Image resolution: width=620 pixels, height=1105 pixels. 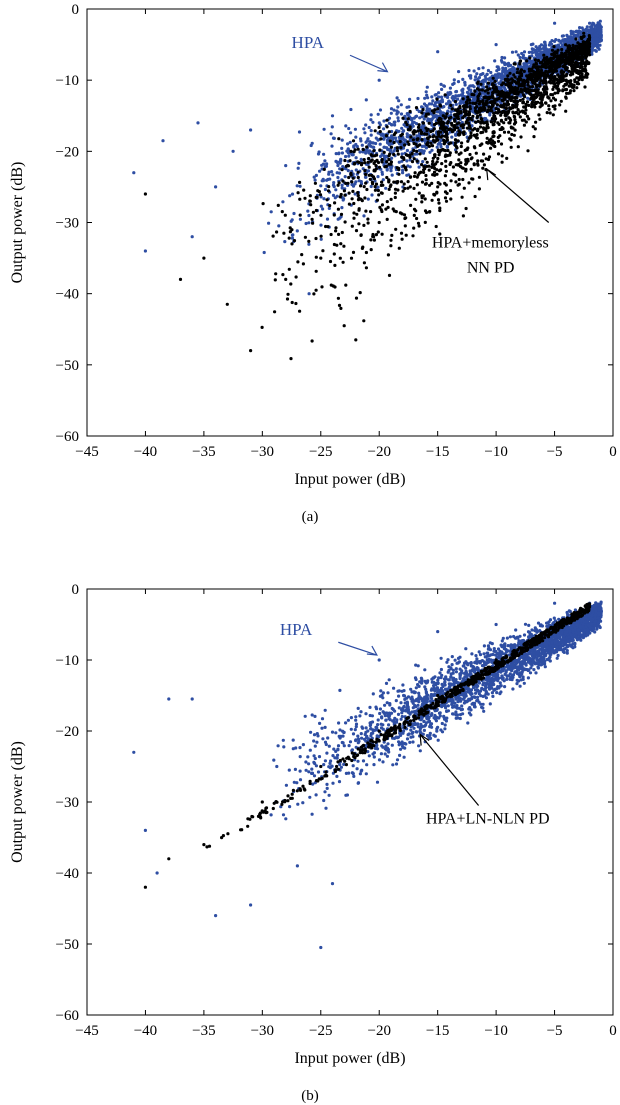 What do you see at coordinates (378, 452) in the screenshot?
I see `x-tick-label: −20` at bounding box center [378, 452].